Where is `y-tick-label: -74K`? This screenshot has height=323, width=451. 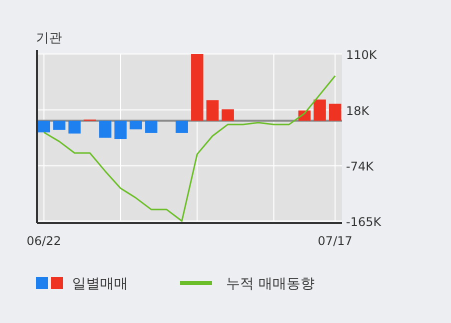
y-tick-label: -74K is located at coordinates (360, 167).